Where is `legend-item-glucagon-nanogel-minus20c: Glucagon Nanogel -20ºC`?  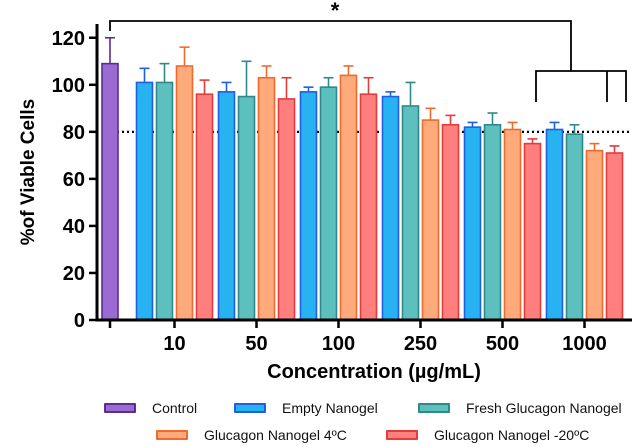 legend-item-glucagon-nanogel-minus20c: Glucagon Nanogel -20ºC is located at coordinates (487, 435).